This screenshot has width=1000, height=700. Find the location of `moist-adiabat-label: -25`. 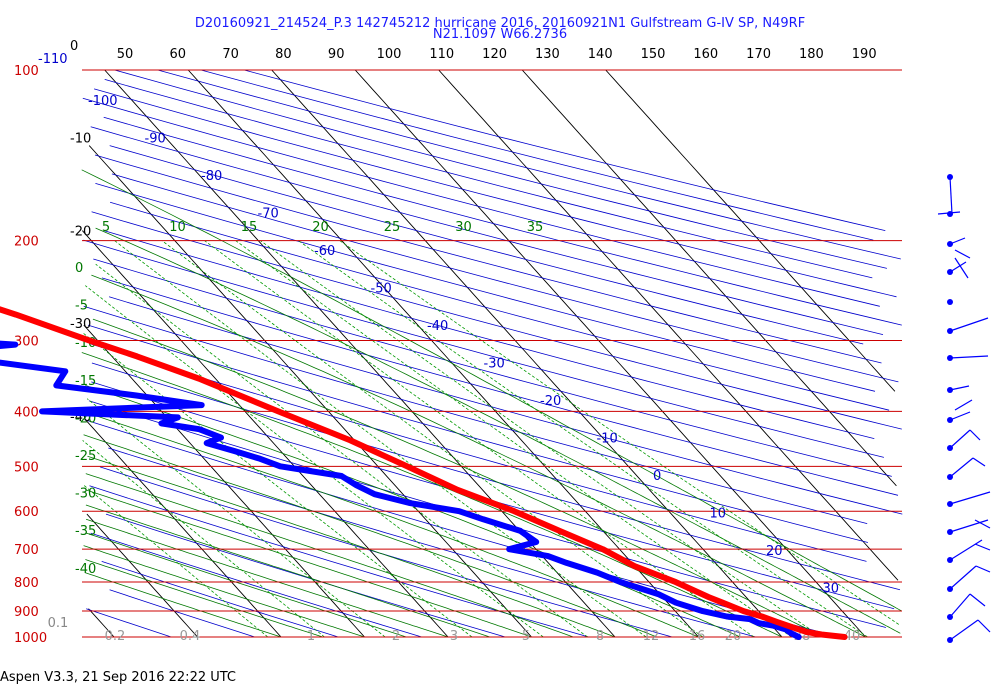

moist-adiabat-label: -25 is located at coordinates (85, 456).